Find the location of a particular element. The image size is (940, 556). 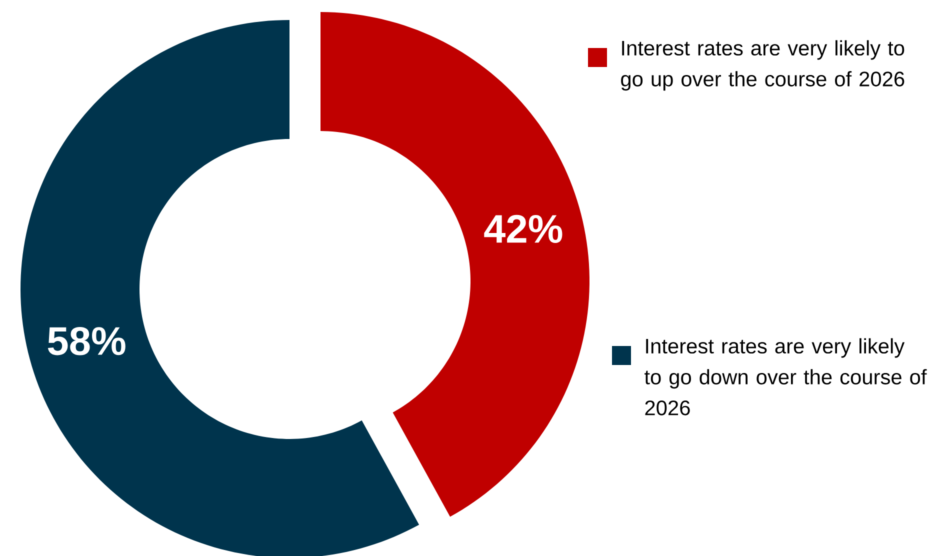

legend-label: Interest rates are very likely to go up over the course of 2026 is located at coordinates (762, 65).